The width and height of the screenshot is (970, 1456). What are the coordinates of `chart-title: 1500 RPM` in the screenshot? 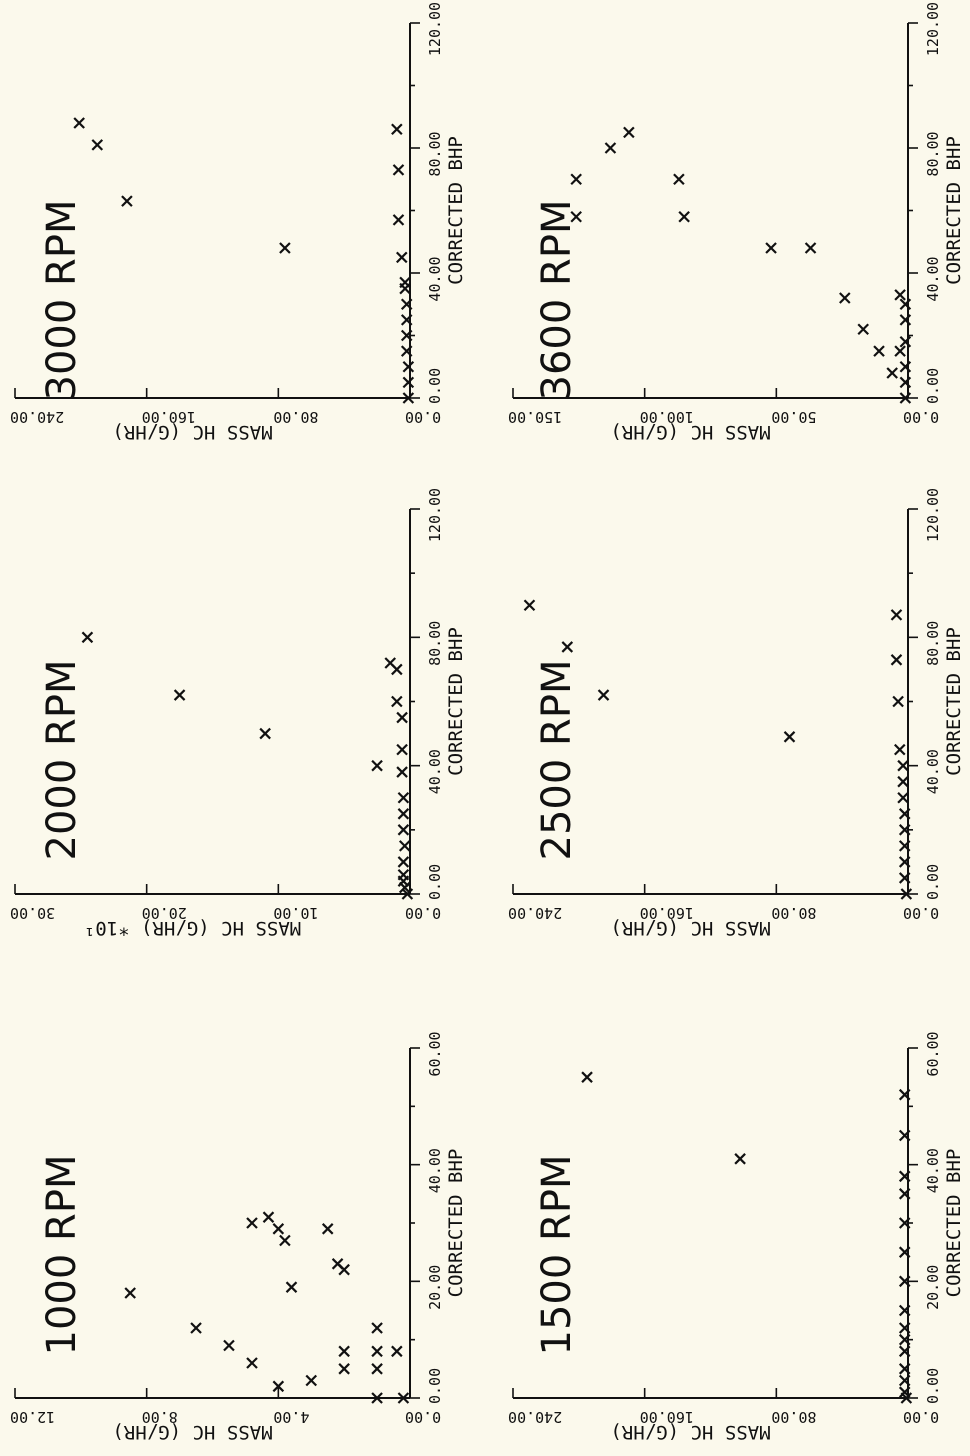 It's located at (557, 1255).